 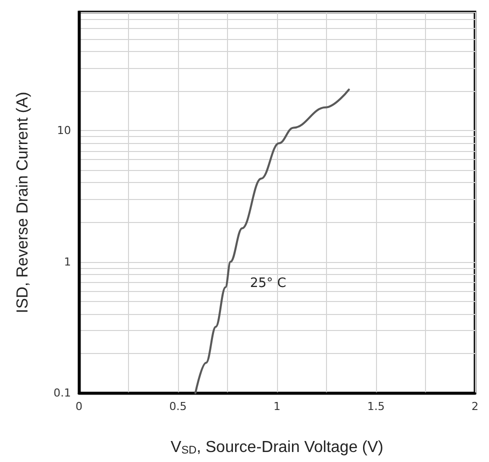 I want to click on x-tick-label: 1, so click(x=277, y=406).